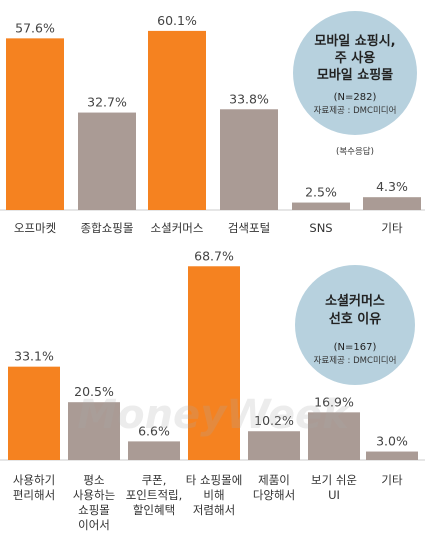  I want to click on category-label: 사용하는, so click(94, 495).